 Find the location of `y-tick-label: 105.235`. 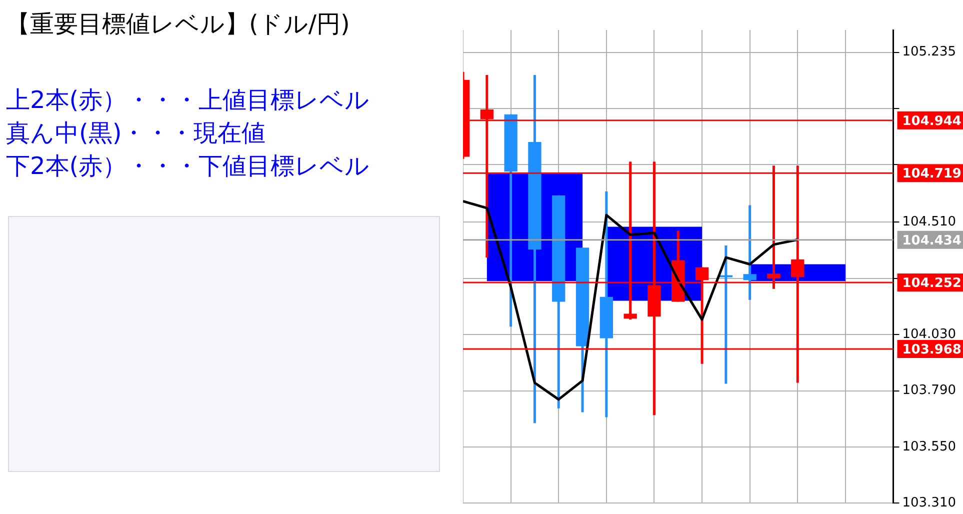

y-tick-label: 105.235 is located at coordinates (929, 52).